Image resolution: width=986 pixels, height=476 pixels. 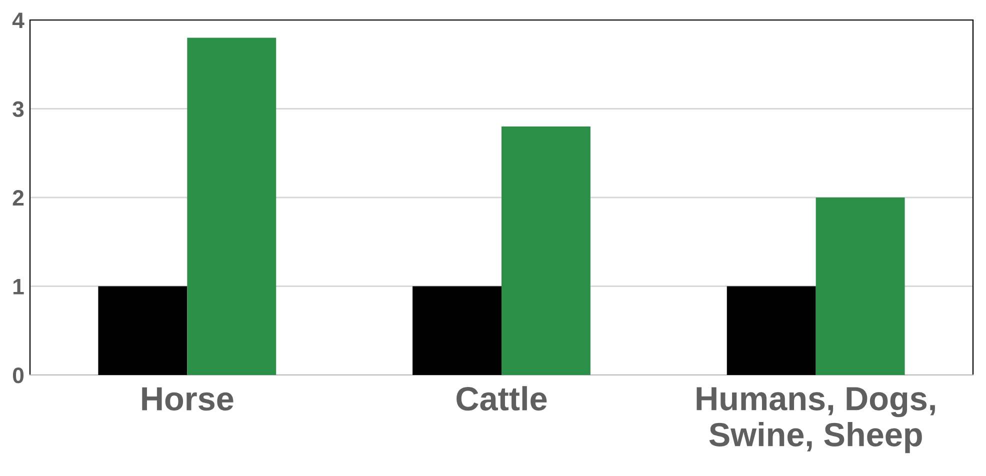 What do you see at coordinates (18, 109) in the screenshot?
I see `y-tick-label: 3` at bounding box center [18, 109].